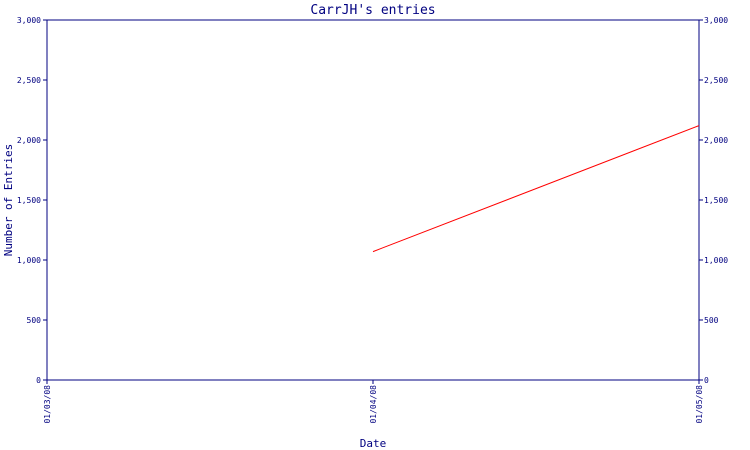  I want to click on right-y-tick-label: 2,500, so click(716, 80).